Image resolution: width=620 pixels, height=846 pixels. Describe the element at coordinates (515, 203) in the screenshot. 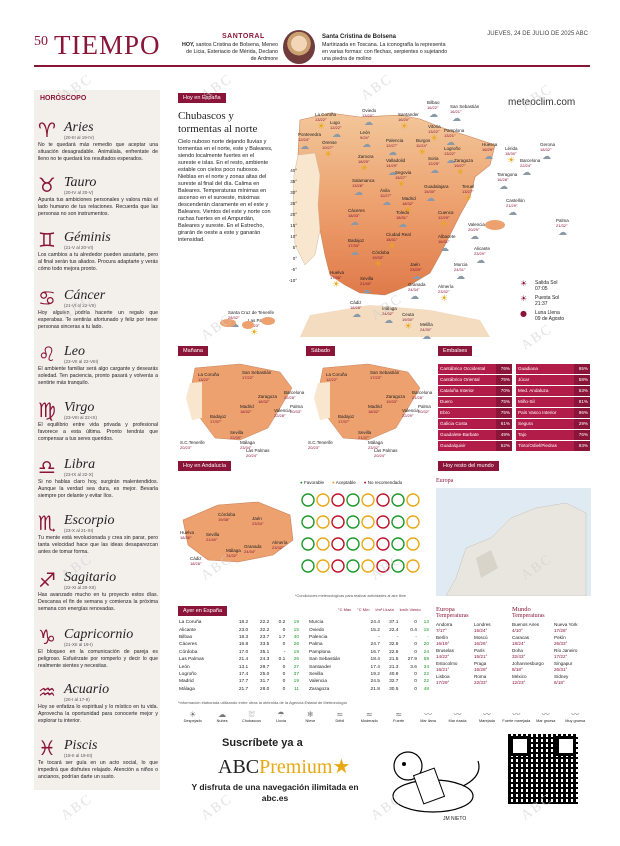

I see `city-forecast: Castellón 21/29°` at that location.